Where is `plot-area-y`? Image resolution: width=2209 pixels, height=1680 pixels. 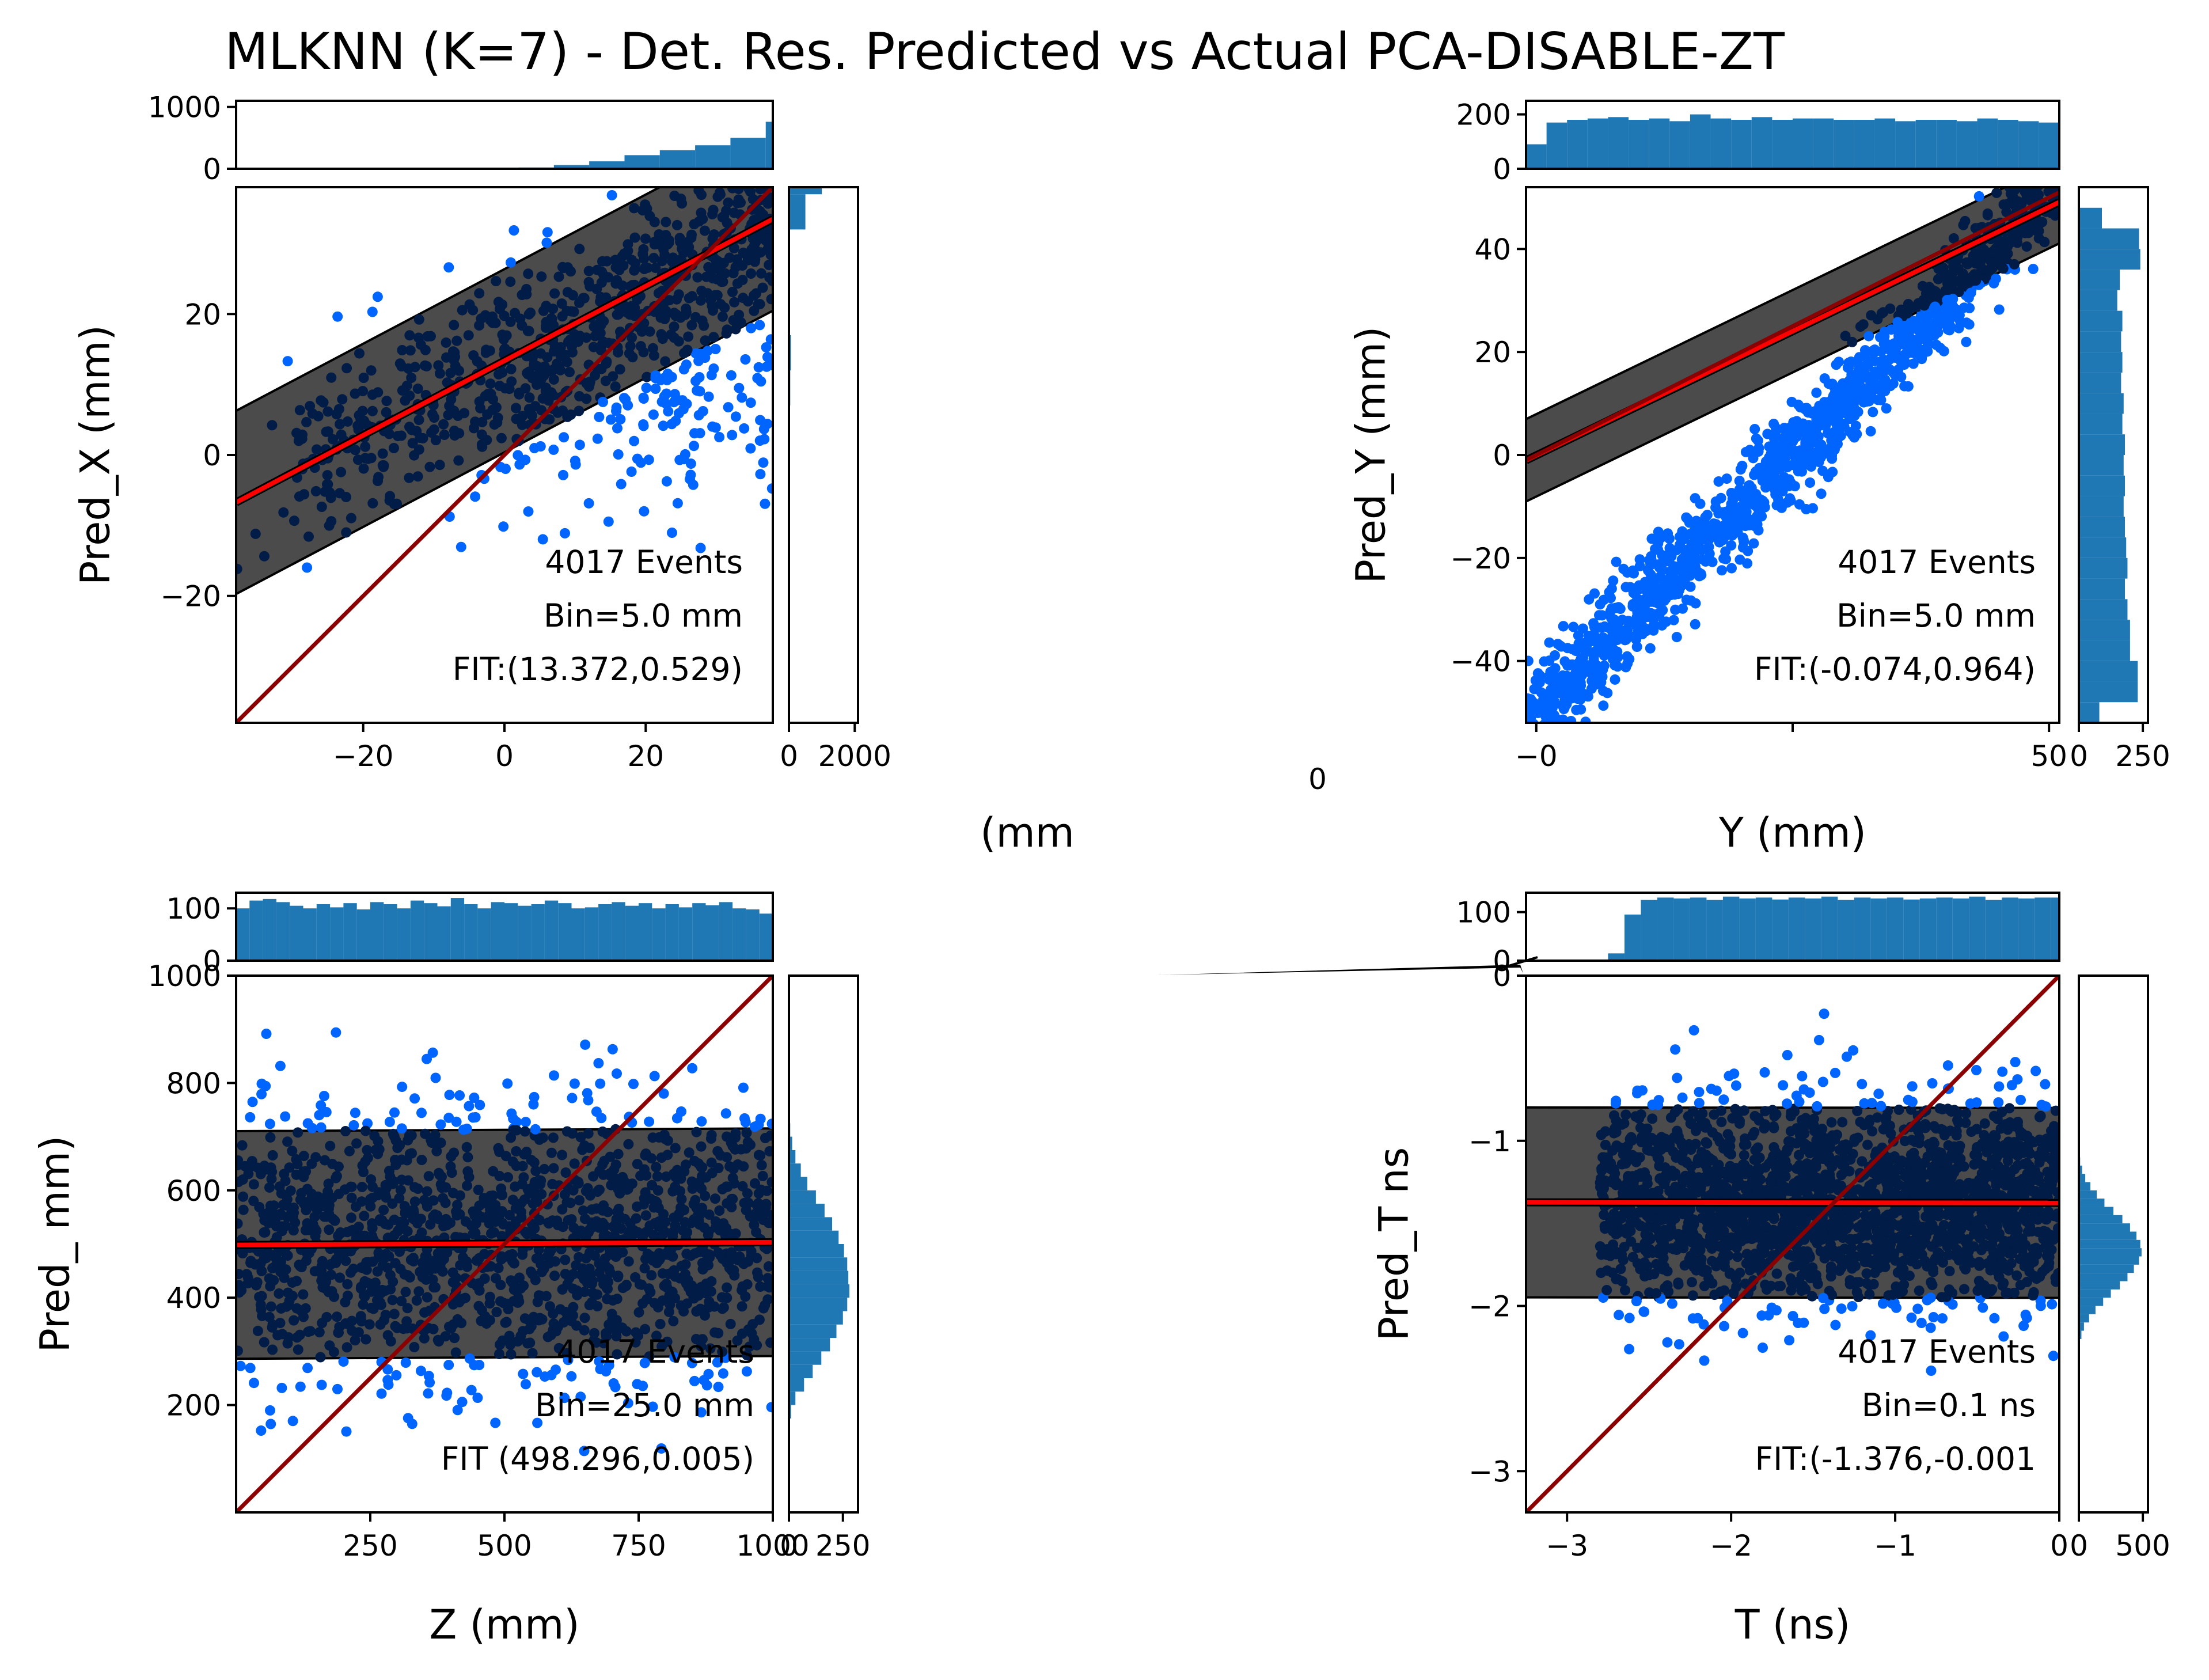
plot-area-y is located at coordinates (1794, 447).